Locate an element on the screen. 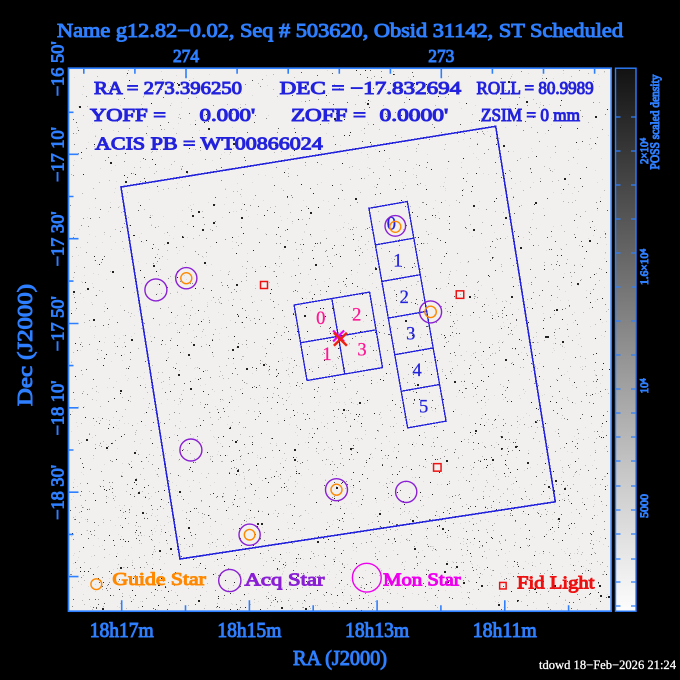 The width and height of the screenshot is (680, 680). svg-text: −18 10' is located at coordinates (57, 408).